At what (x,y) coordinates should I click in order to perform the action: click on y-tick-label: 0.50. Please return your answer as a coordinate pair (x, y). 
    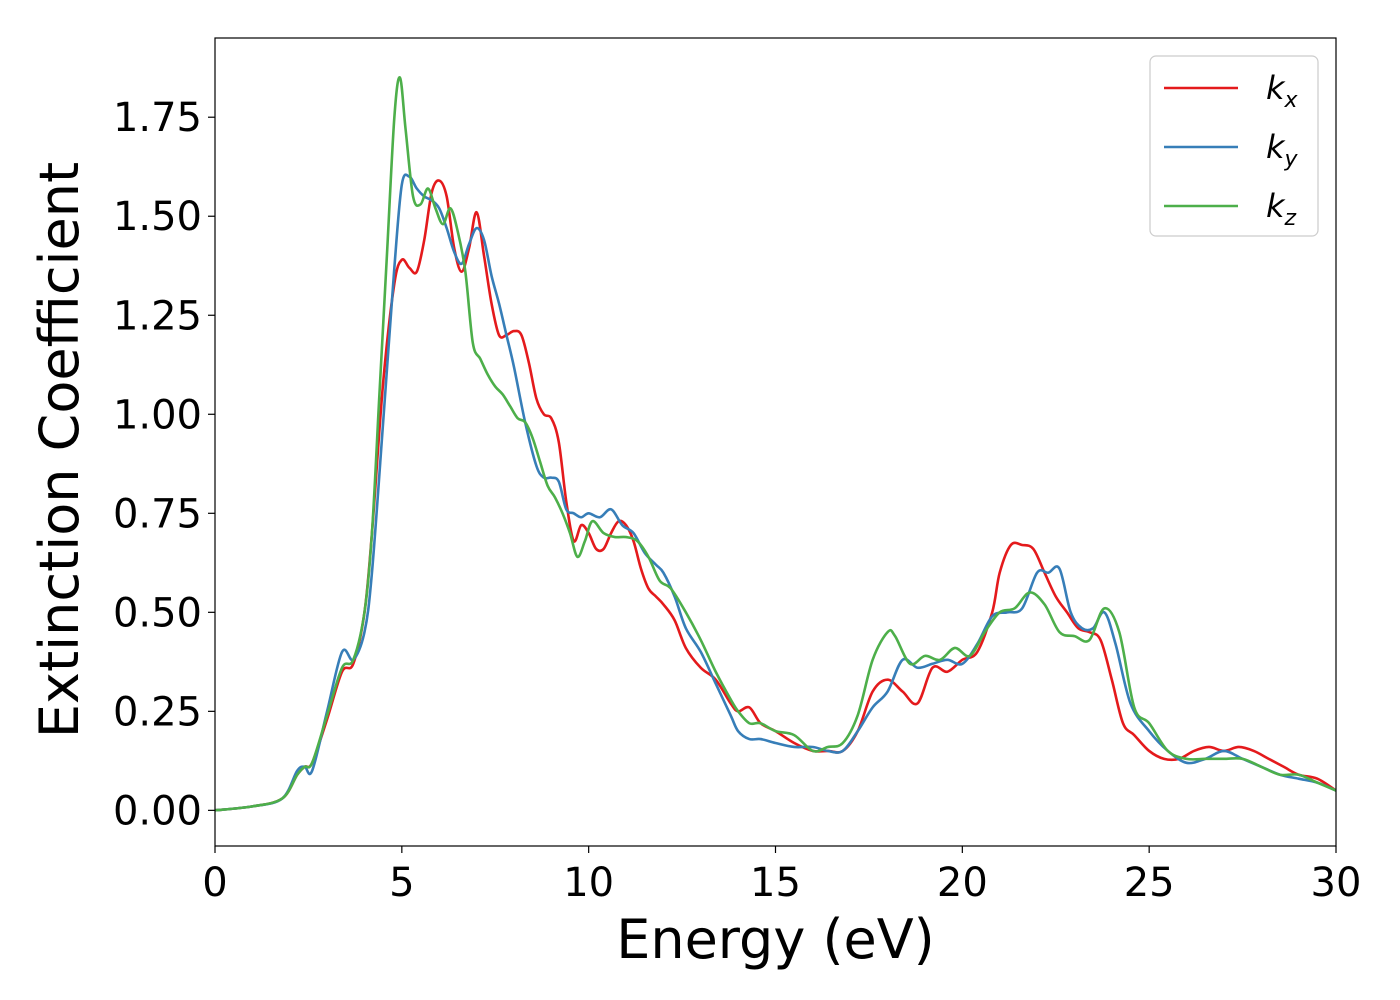
    Looking at the image, I should click on (157, 613).